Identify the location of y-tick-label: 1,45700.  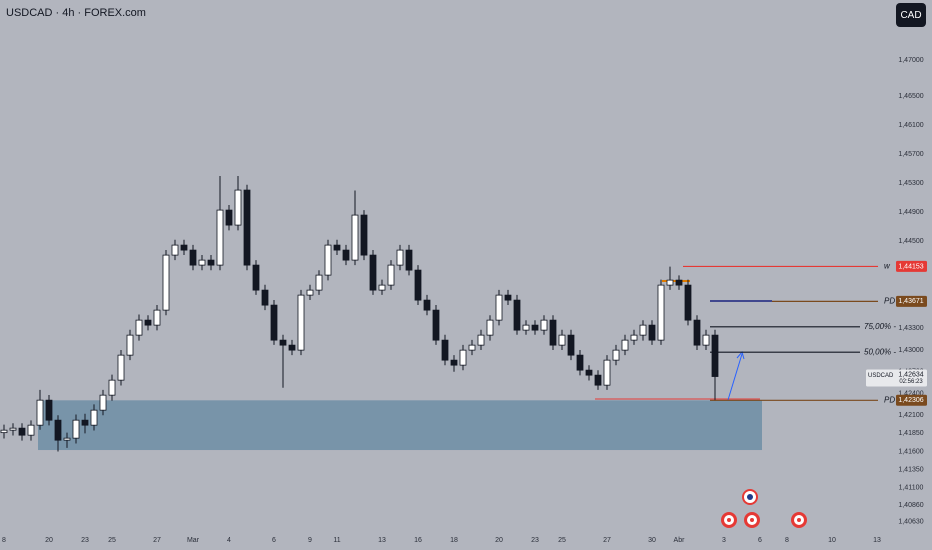
(910, 154).